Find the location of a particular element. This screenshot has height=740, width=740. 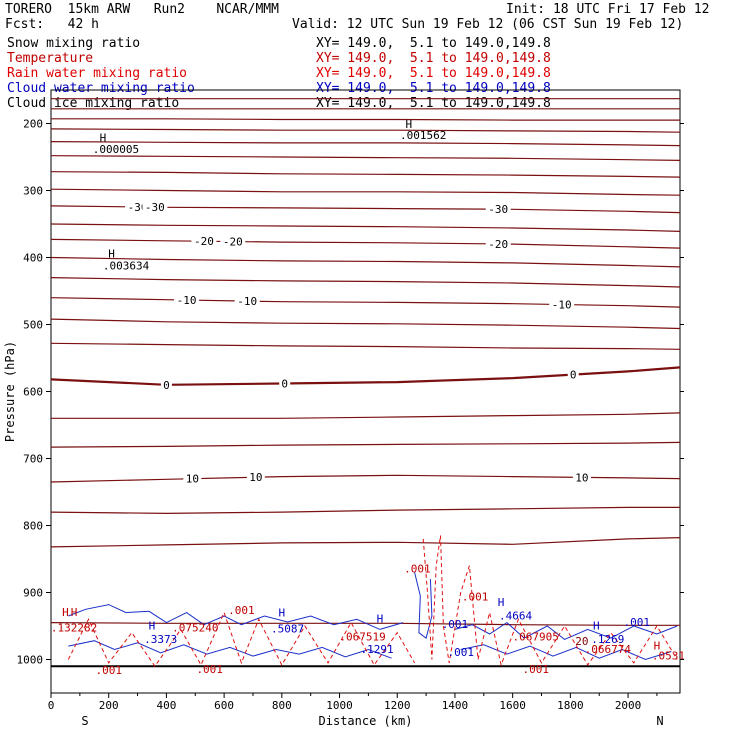

x-tick-label: 400 is located at coordinates (166, 705).